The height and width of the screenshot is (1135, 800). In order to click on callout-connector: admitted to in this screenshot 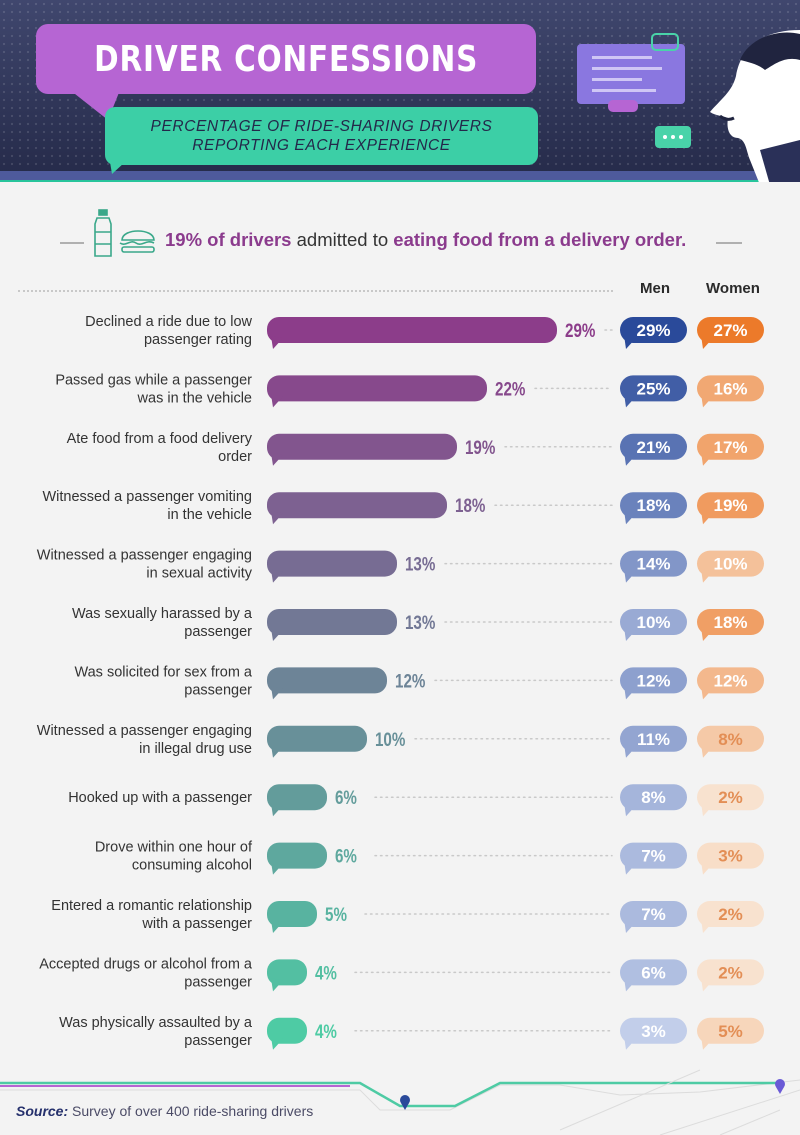, I will do `click(342, 239)`.